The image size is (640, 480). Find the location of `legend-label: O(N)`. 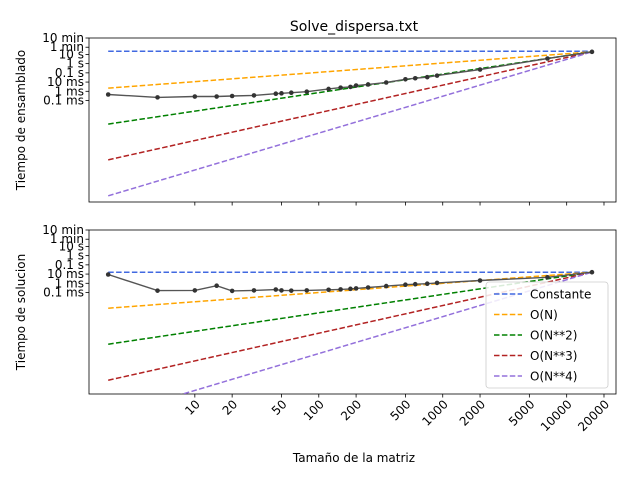

legend-label: O(N) is located at coordinates (544, 315).